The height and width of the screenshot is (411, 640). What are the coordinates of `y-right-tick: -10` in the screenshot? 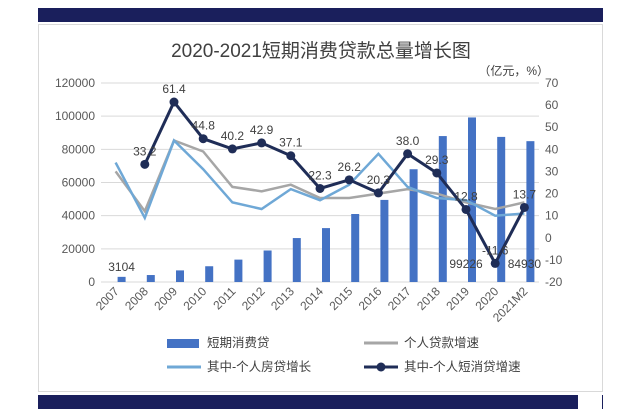 It's located at (554, 260).